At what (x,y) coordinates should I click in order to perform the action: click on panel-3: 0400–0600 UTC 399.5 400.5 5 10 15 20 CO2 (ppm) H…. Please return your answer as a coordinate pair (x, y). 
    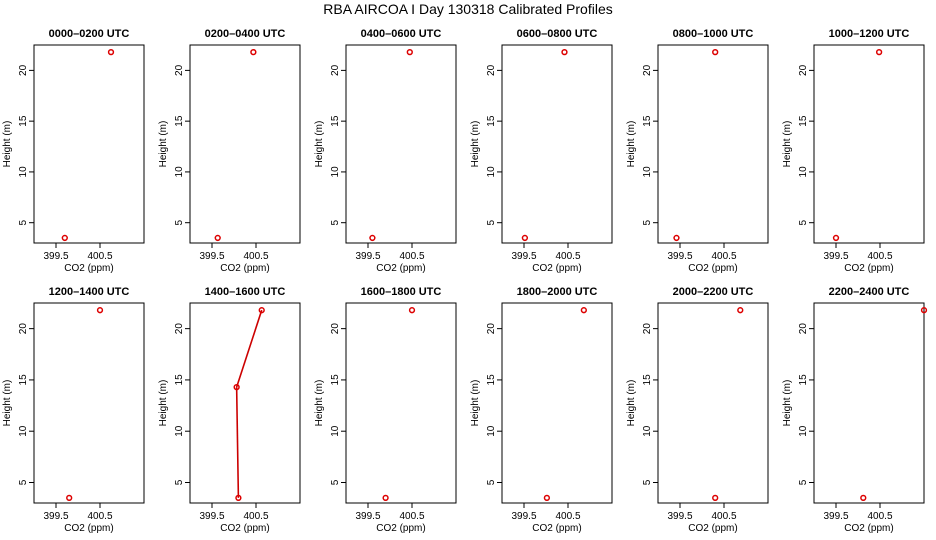
    Looking at the image, I should click on (385, 151).